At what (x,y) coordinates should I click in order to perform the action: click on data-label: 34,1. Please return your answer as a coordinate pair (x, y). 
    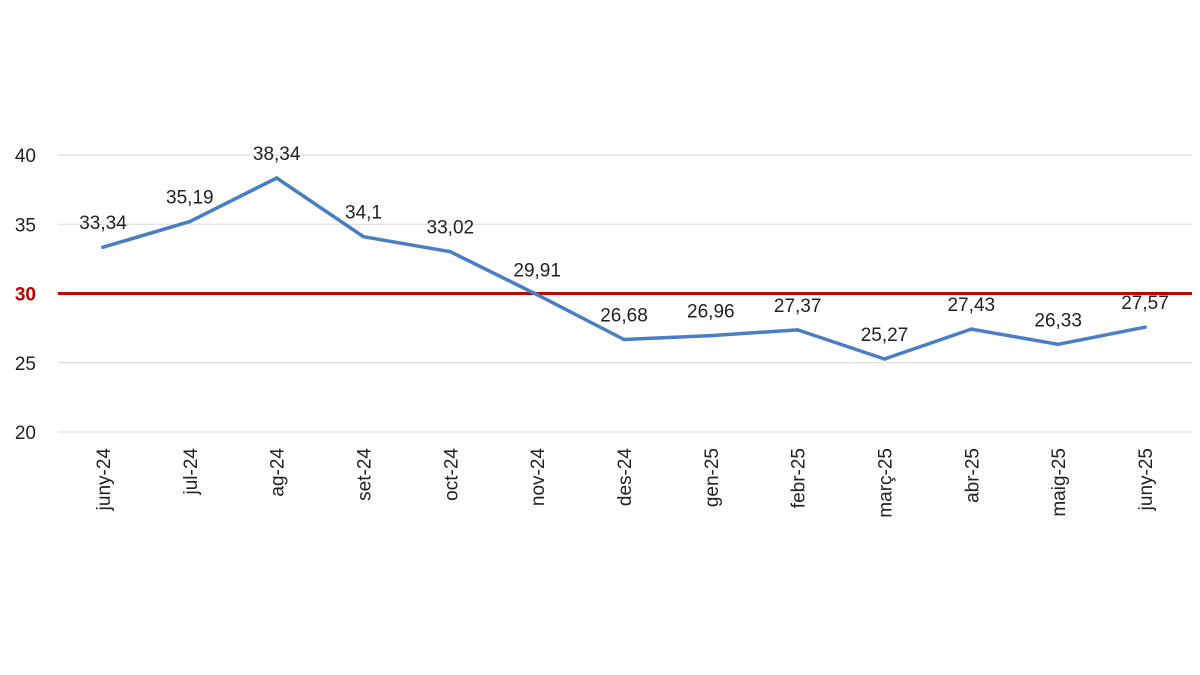
    Looking at the image, I should click on (363, 213).